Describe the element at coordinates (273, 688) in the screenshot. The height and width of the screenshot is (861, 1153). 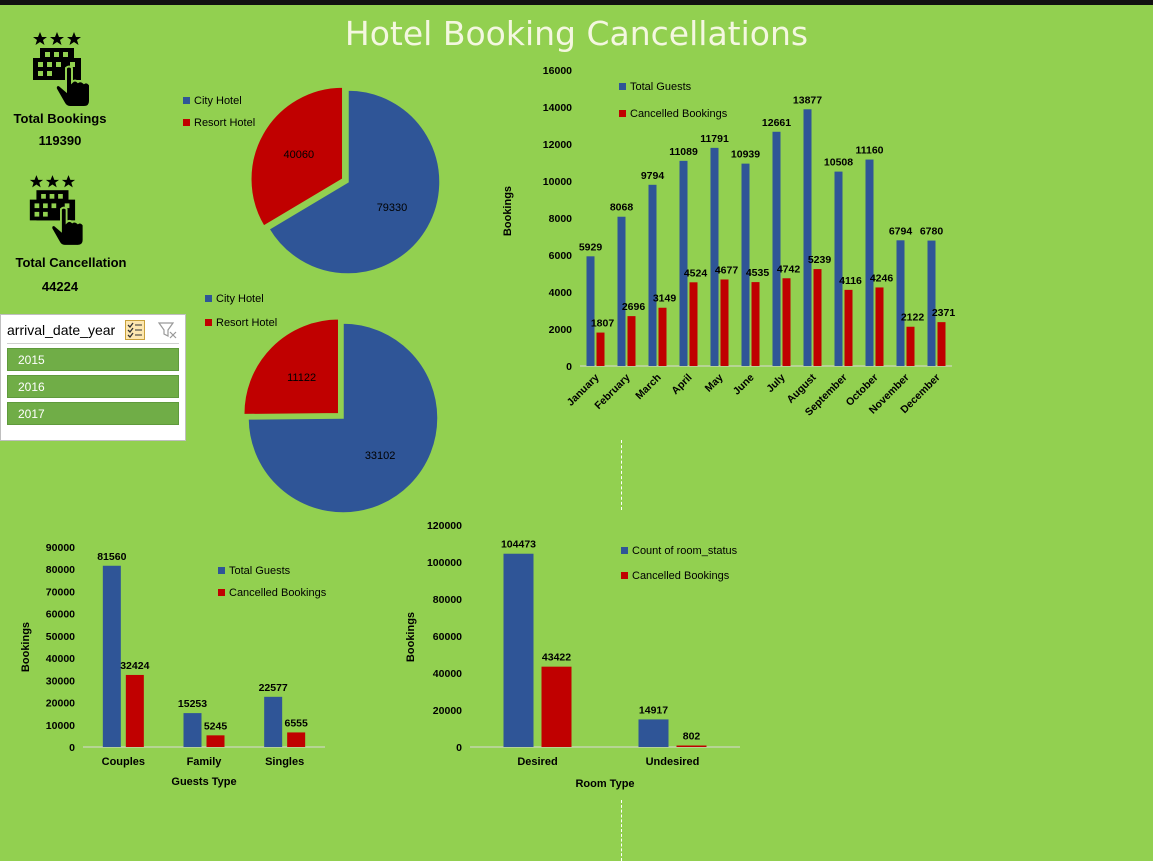
I see `bar-data-label: 22577` at that location.